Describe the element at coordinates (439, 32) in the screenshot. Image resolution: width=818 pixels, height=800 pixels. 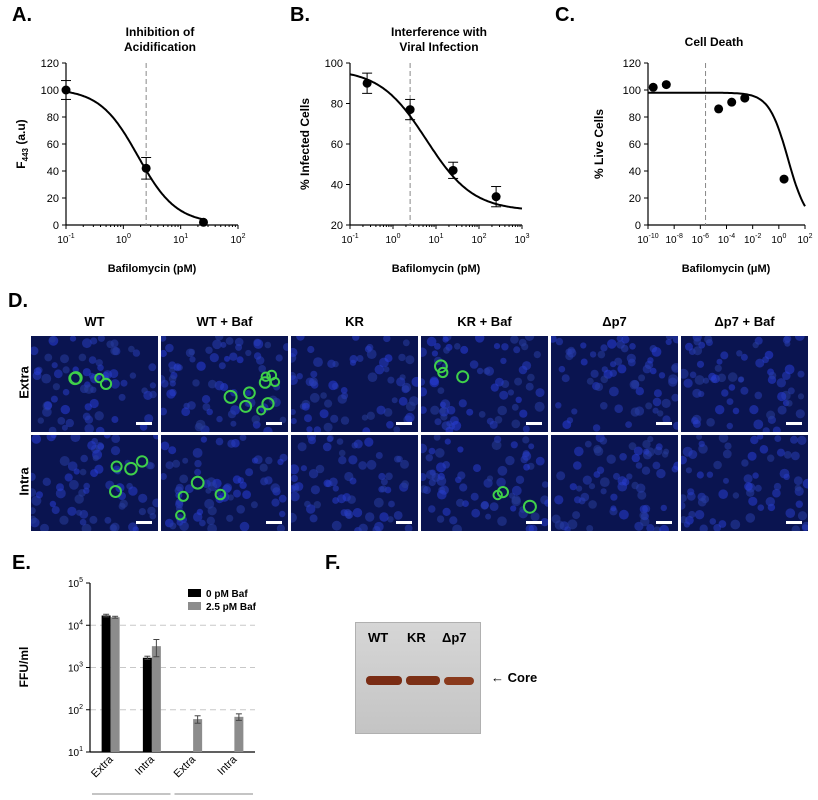
I see `chart-b-title-line-1: Interference with` at that location.